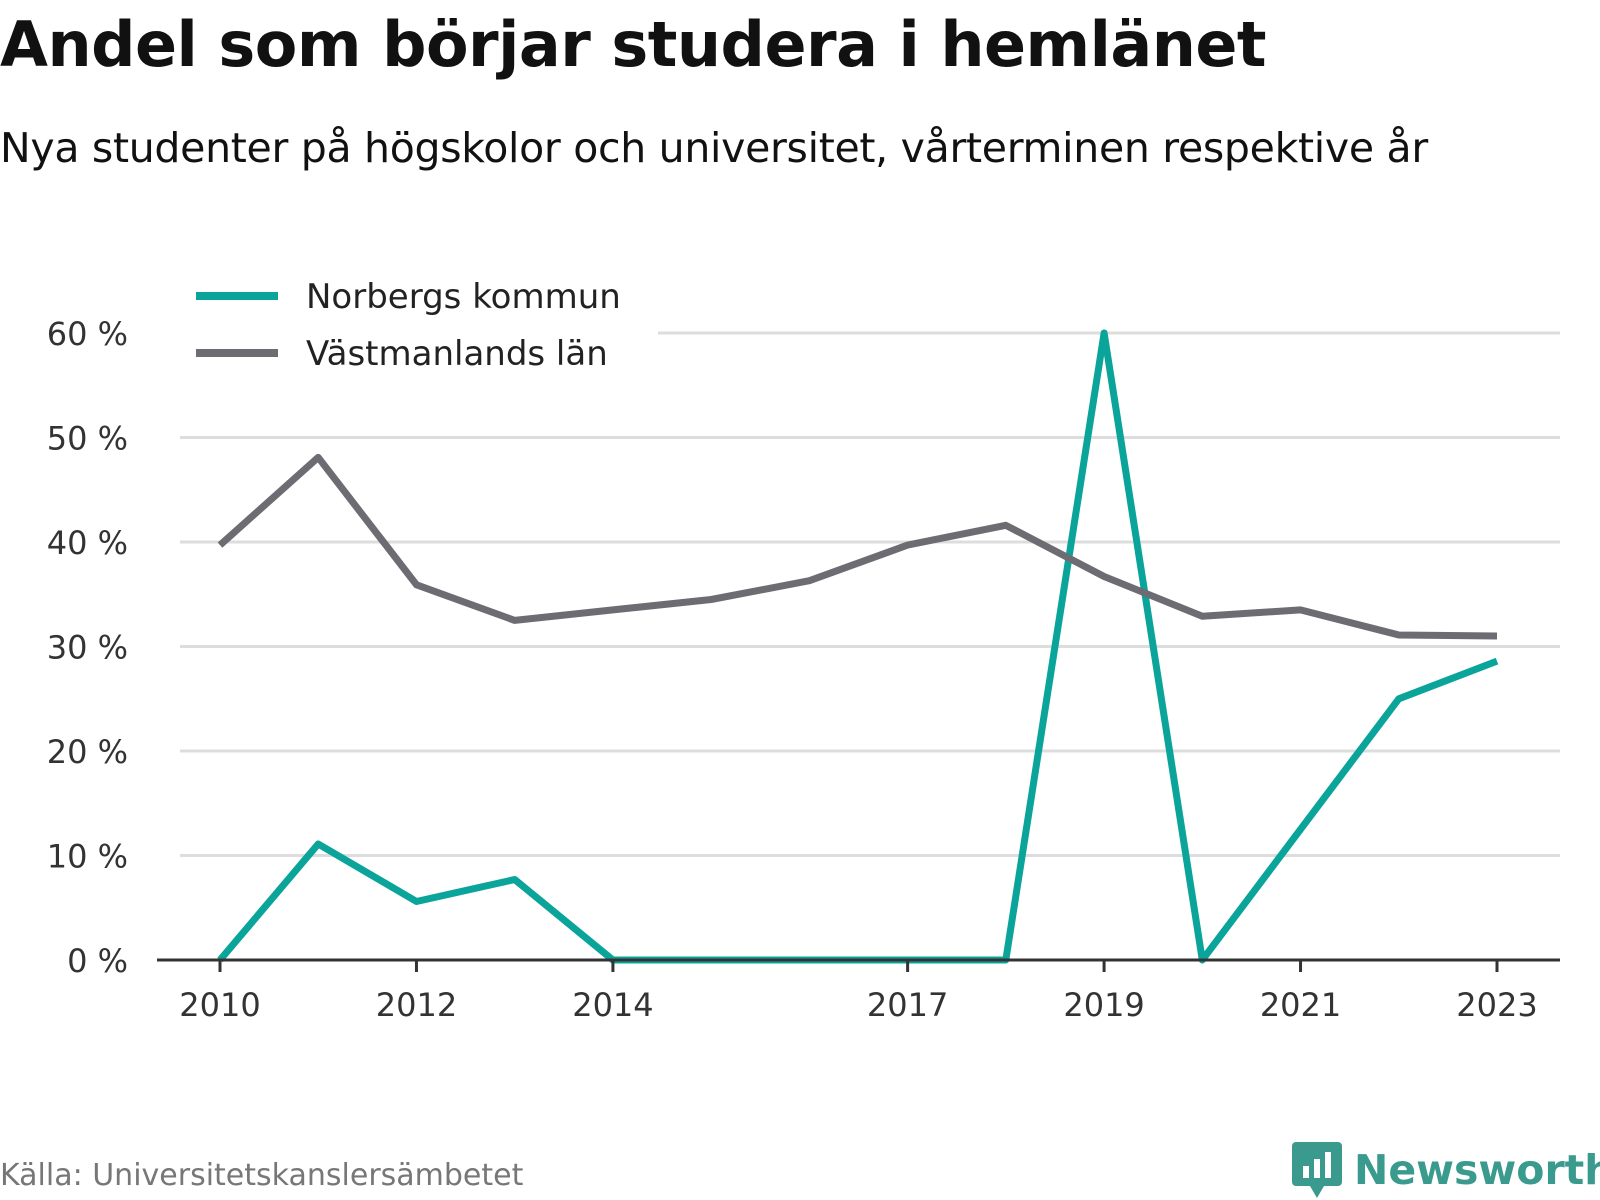 The width and height of the screenshot is (1600, 1200). I want to click on x-tick-label: 2023, so click(1496, 1005).